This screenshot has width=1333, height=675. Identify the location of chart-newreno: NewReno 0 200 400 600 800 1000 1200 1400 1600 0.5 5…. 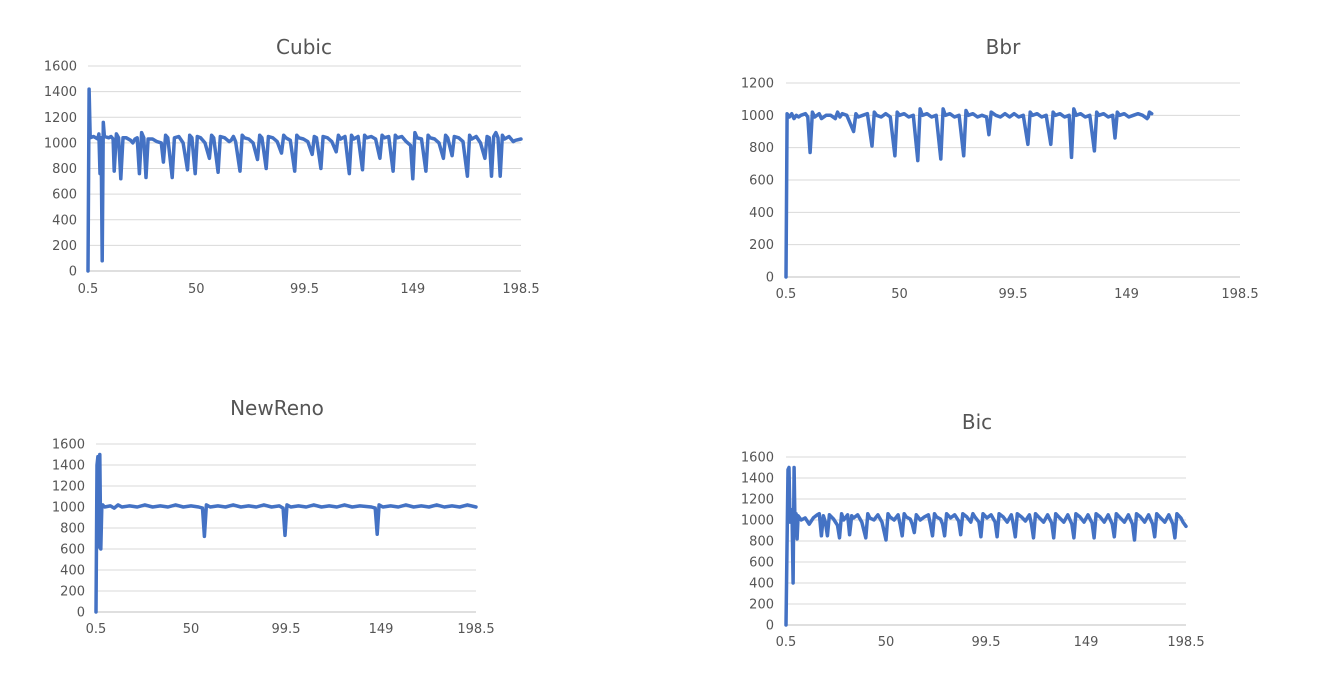
(273, 516).